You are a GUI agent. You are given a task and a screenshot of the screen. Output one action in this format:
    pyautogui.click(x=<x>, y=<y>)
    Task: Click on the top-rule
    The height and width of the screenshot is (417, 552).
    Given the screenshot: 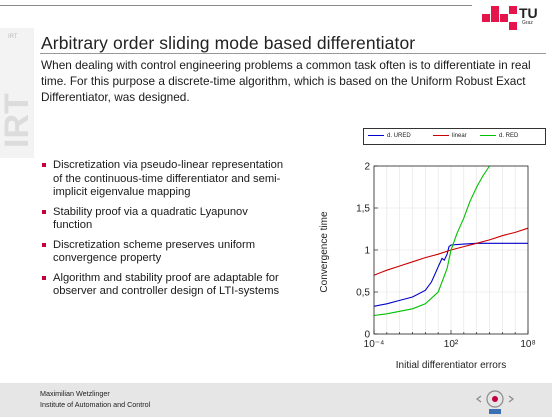 What is the action you would take?
    pyautogui.click(x=236, y=5)
    